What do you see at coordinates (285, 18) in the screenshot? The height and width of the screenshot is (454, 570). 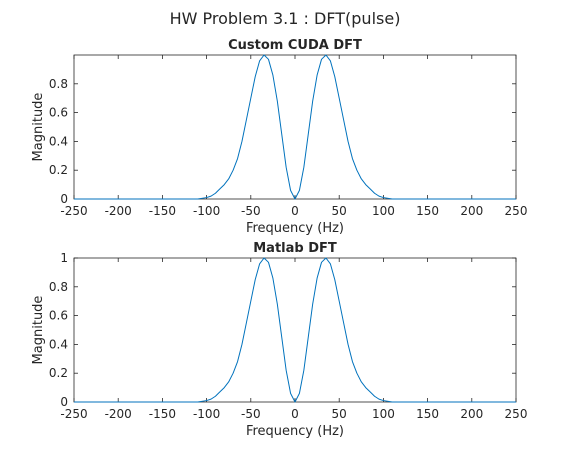 I see `figure-title: HW Problem 3.1 : DFT(pulse)` at bounding box center [285, 18].